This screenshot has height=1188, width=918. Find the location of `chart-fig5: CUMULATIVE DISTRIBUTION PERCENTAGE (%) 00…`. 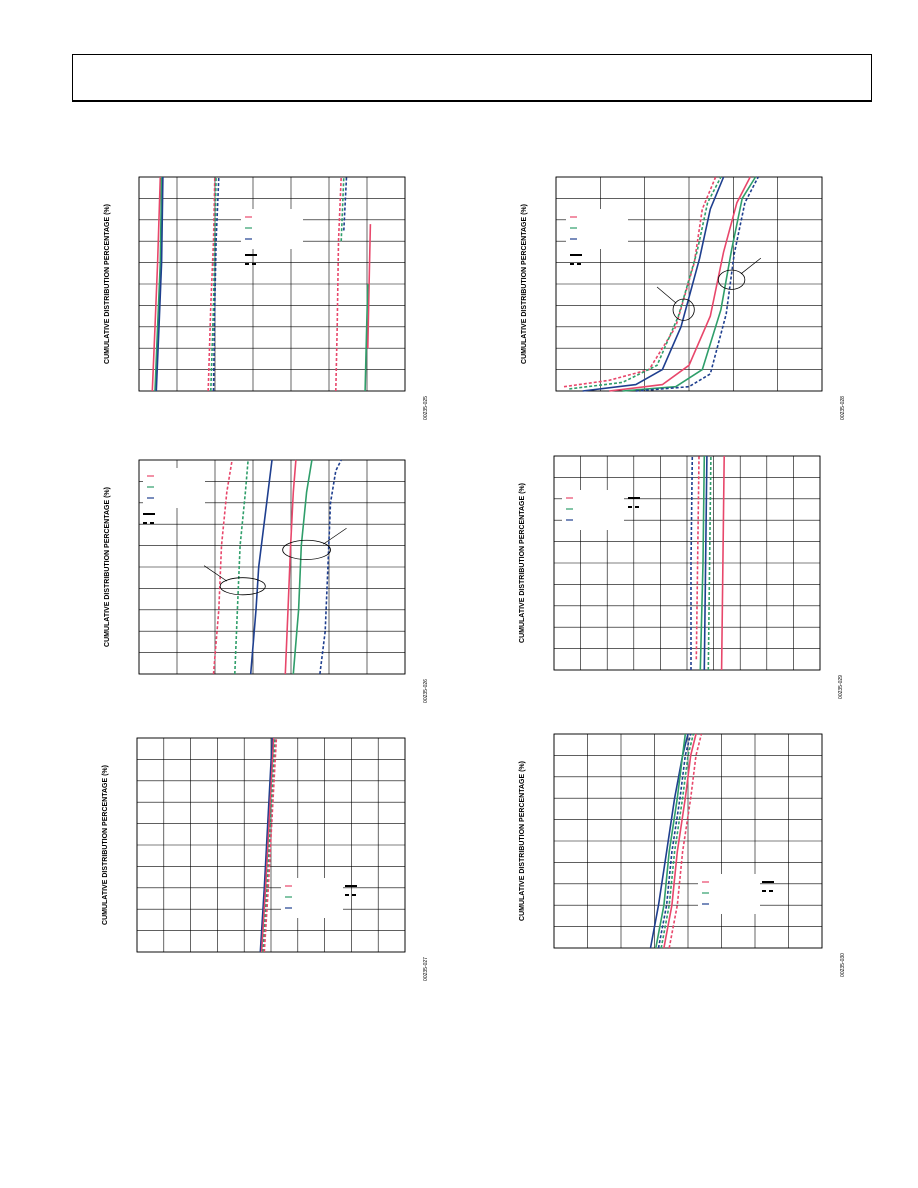

chart-fig5: CUMULATIVE DISTRIBUTION PERCENTAGE (%) 00… is located at coordinates (265, 859).